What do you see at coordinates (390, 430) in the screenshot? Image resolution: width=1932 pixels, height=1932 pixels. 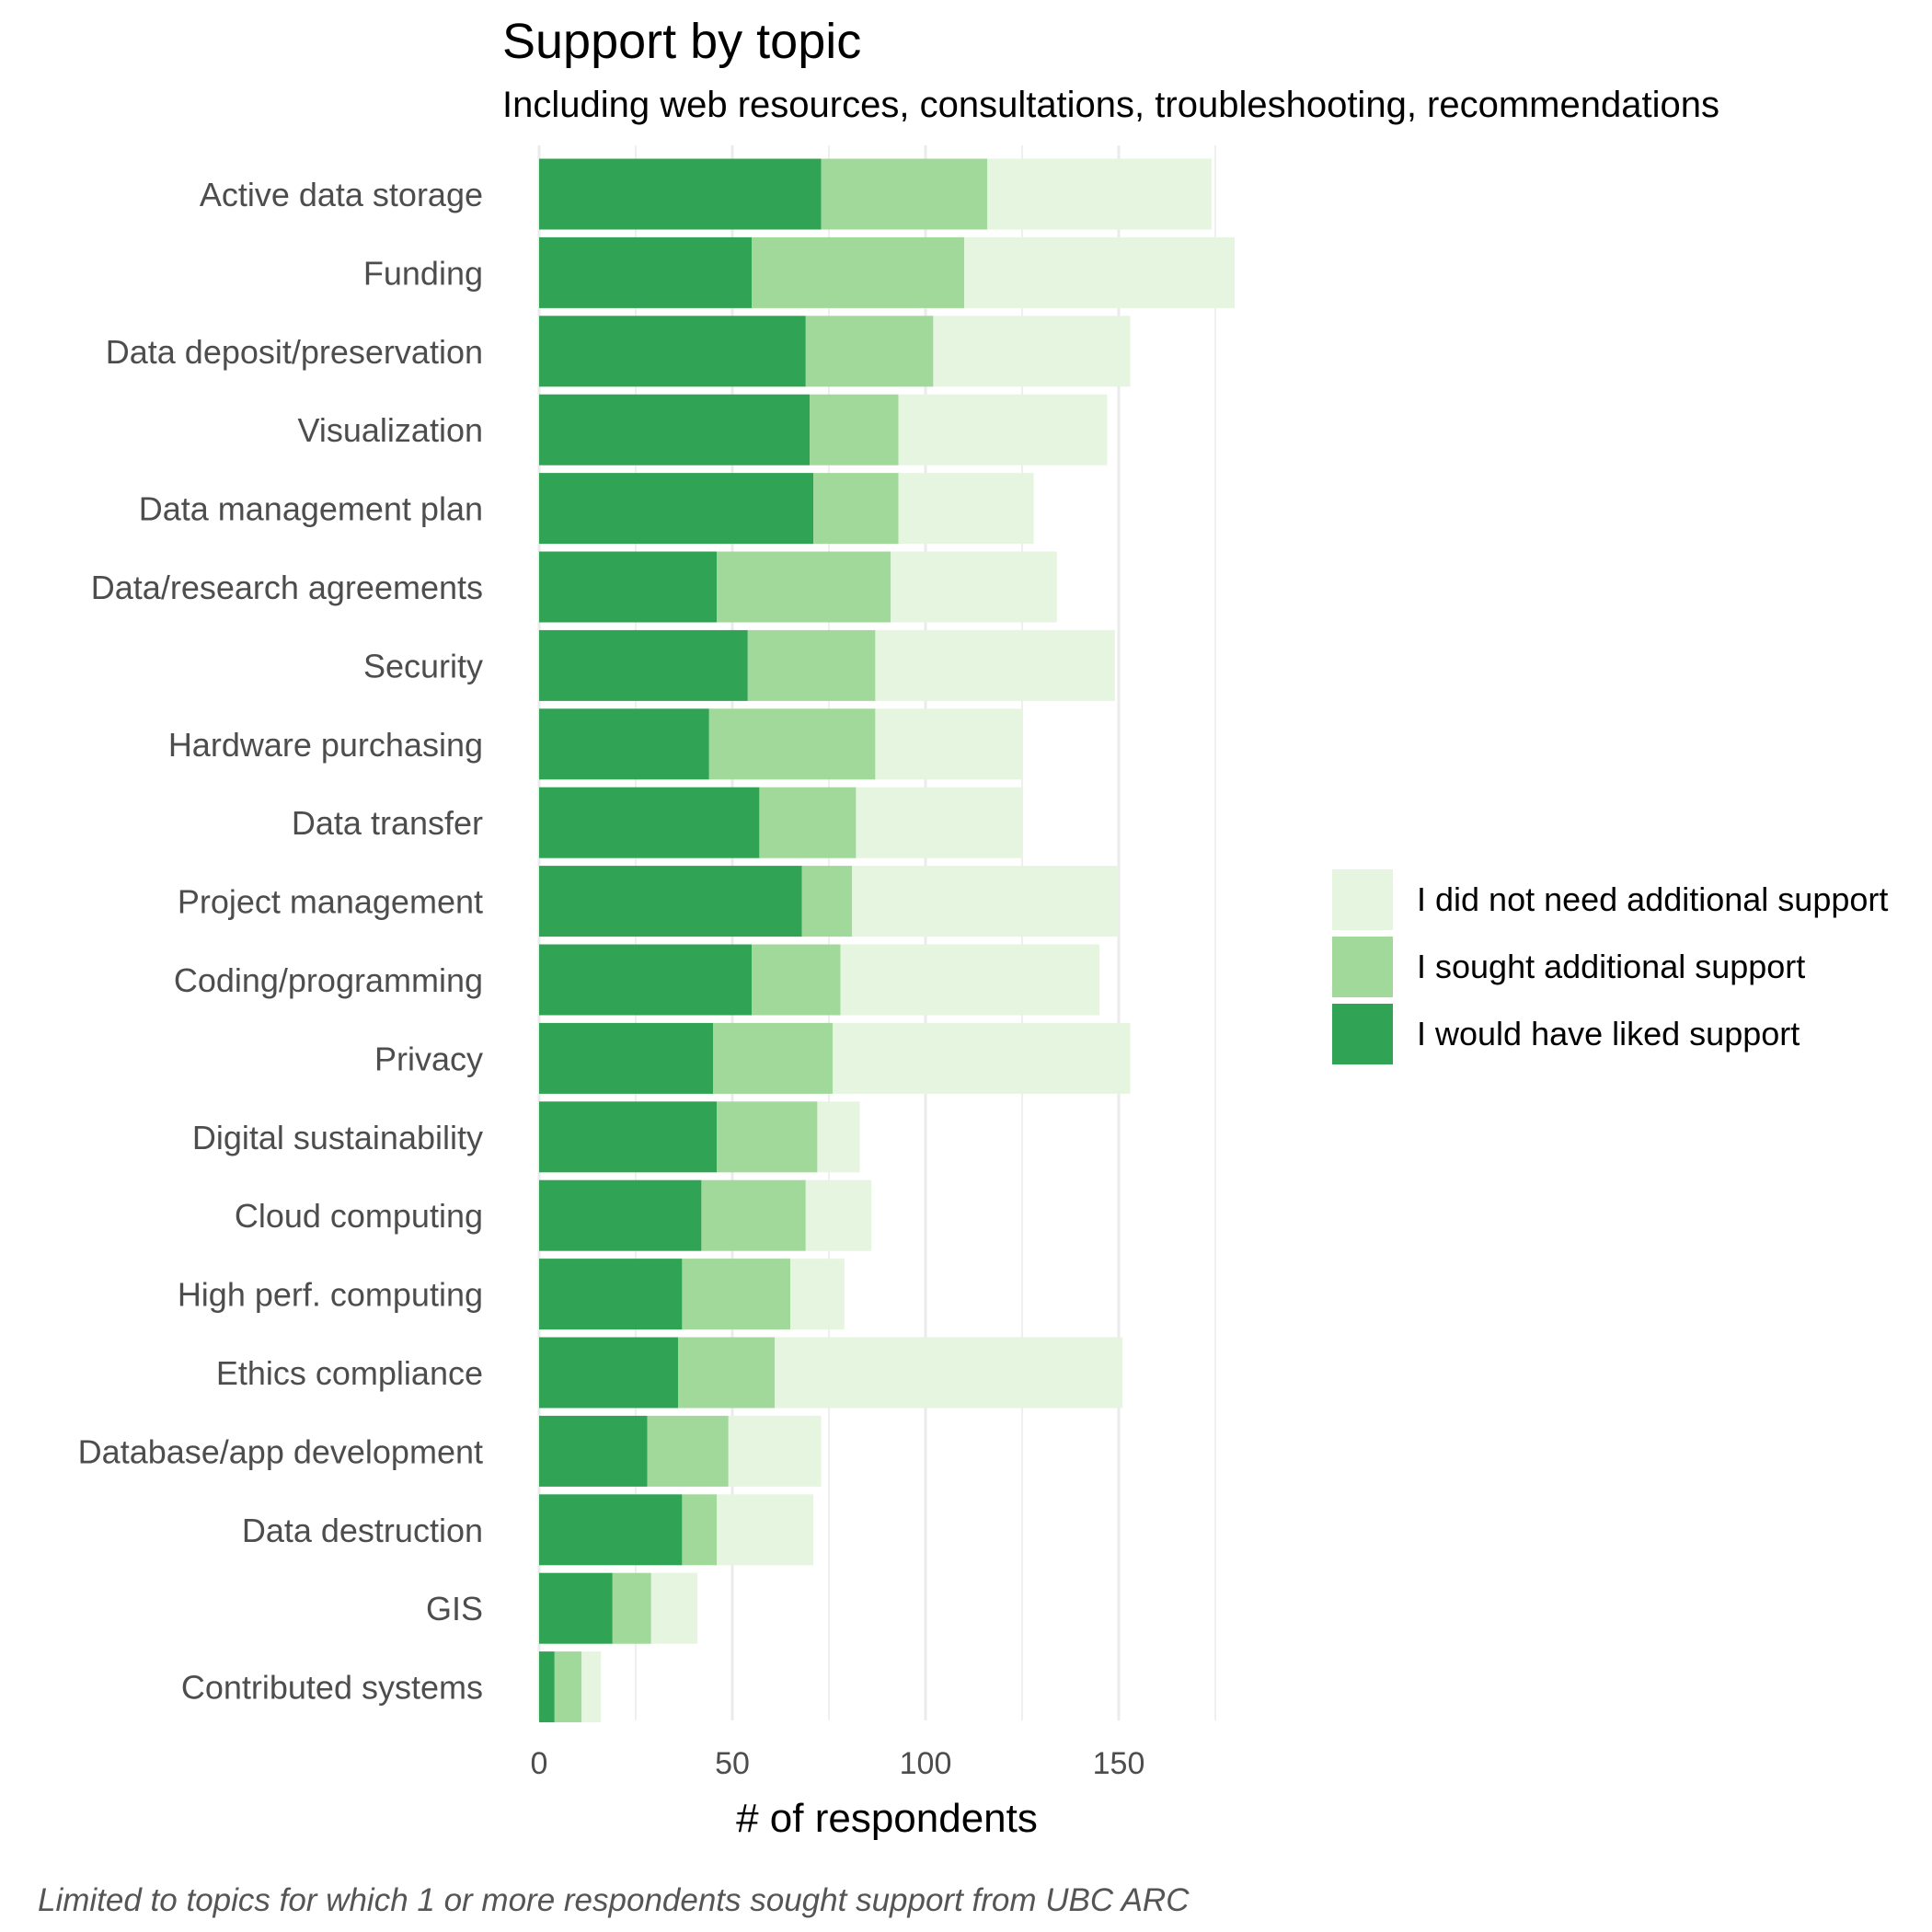 I see `category-label: Visualization` at bounding box center [390, 430].